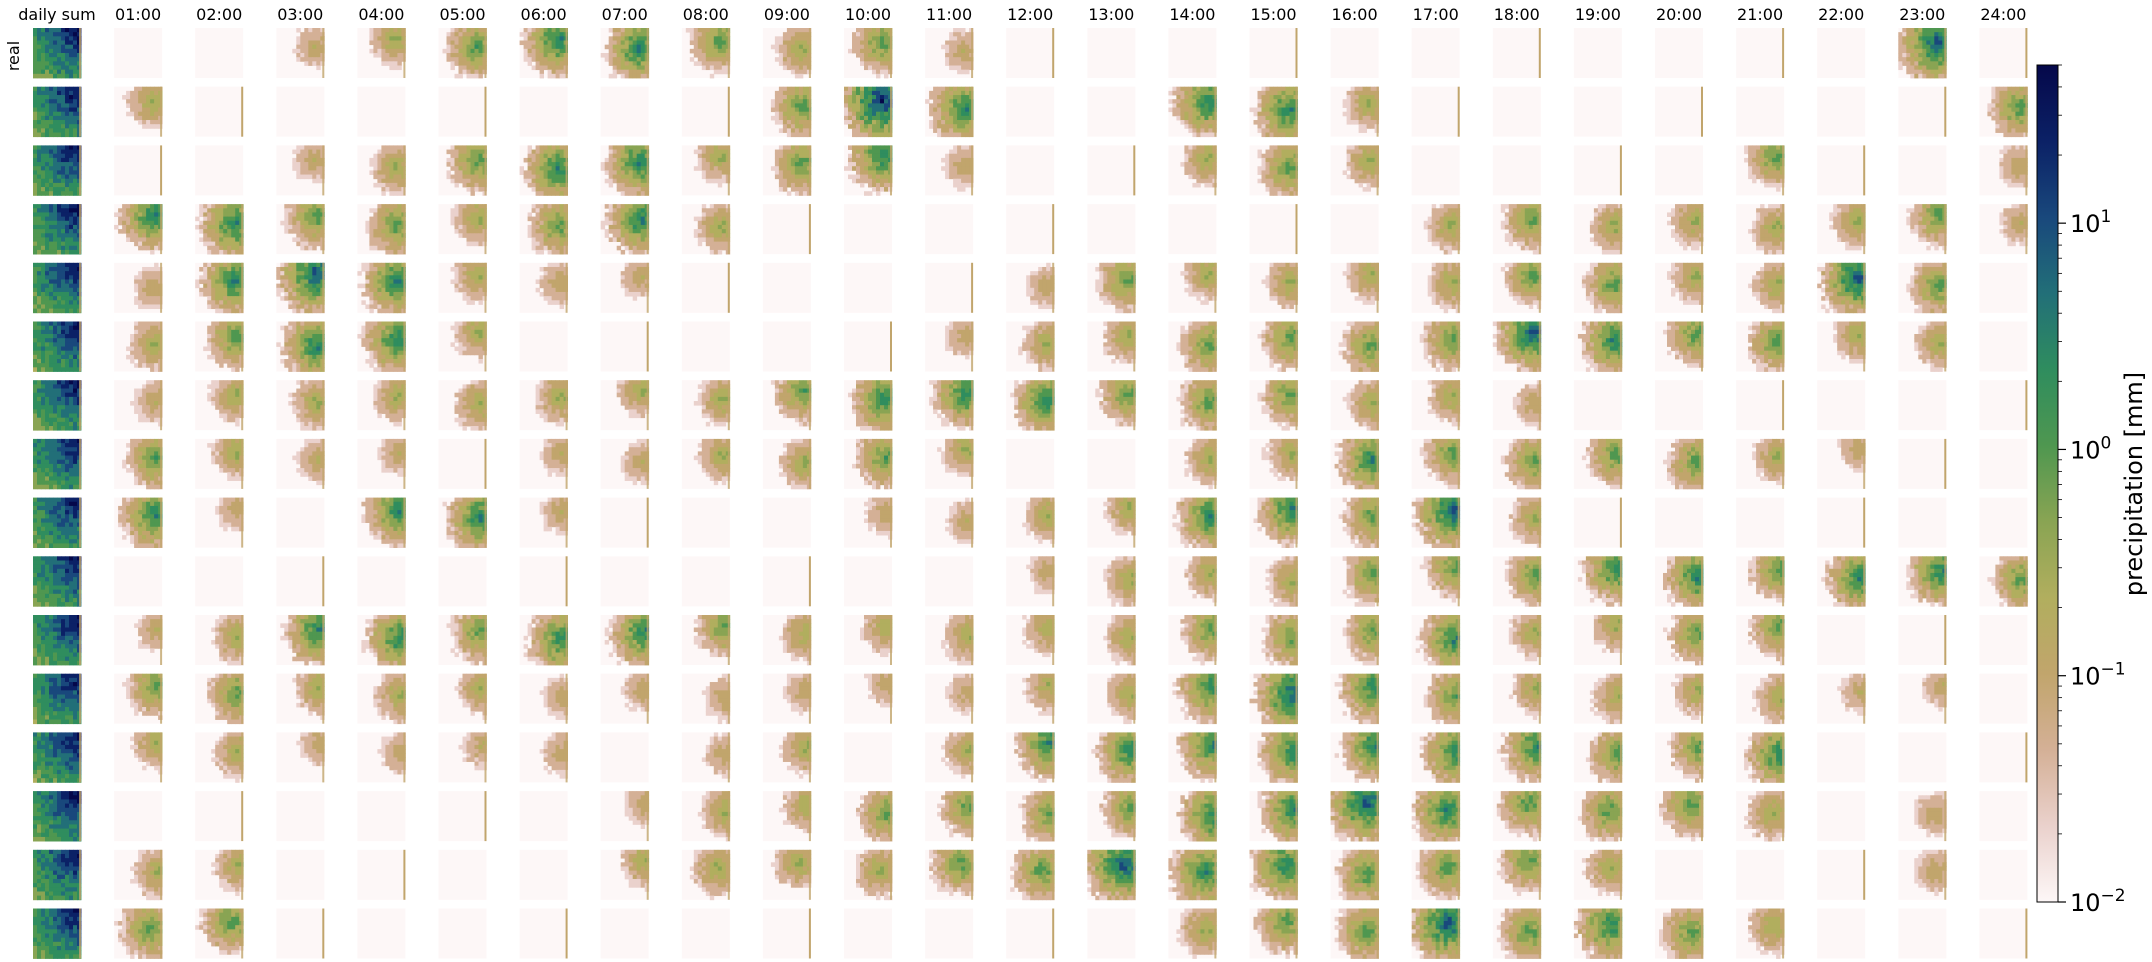 The width and height of the screenshot is (2152, 962). What do you see at coordinates (1111, 14) in the screenshot?
I see `column-label: 13:00` at bounding box center [1111, 14].